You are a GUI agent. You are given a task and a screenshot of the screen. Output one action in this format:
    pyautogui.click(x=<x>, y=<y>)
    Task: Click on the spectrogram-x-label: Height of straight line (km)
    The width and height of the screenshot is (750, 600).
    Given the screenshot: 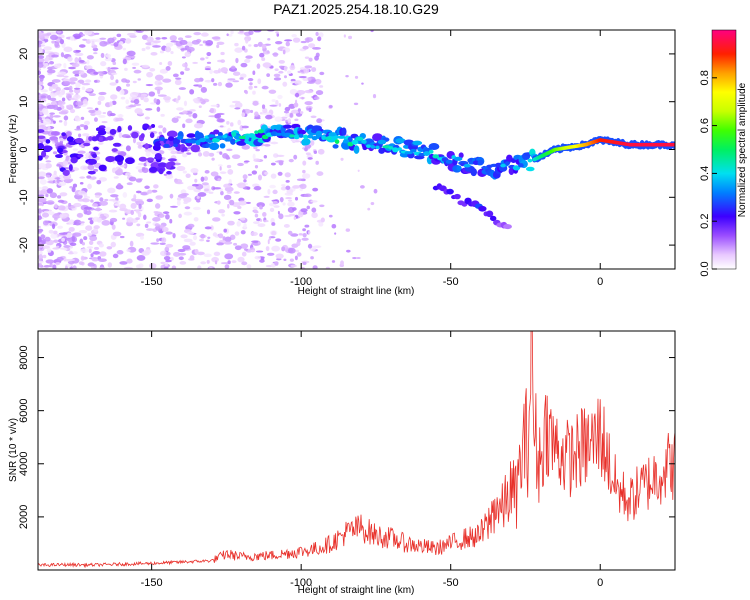 What is the action you would take?
    pyautogui.click(x=356, y=291)
    